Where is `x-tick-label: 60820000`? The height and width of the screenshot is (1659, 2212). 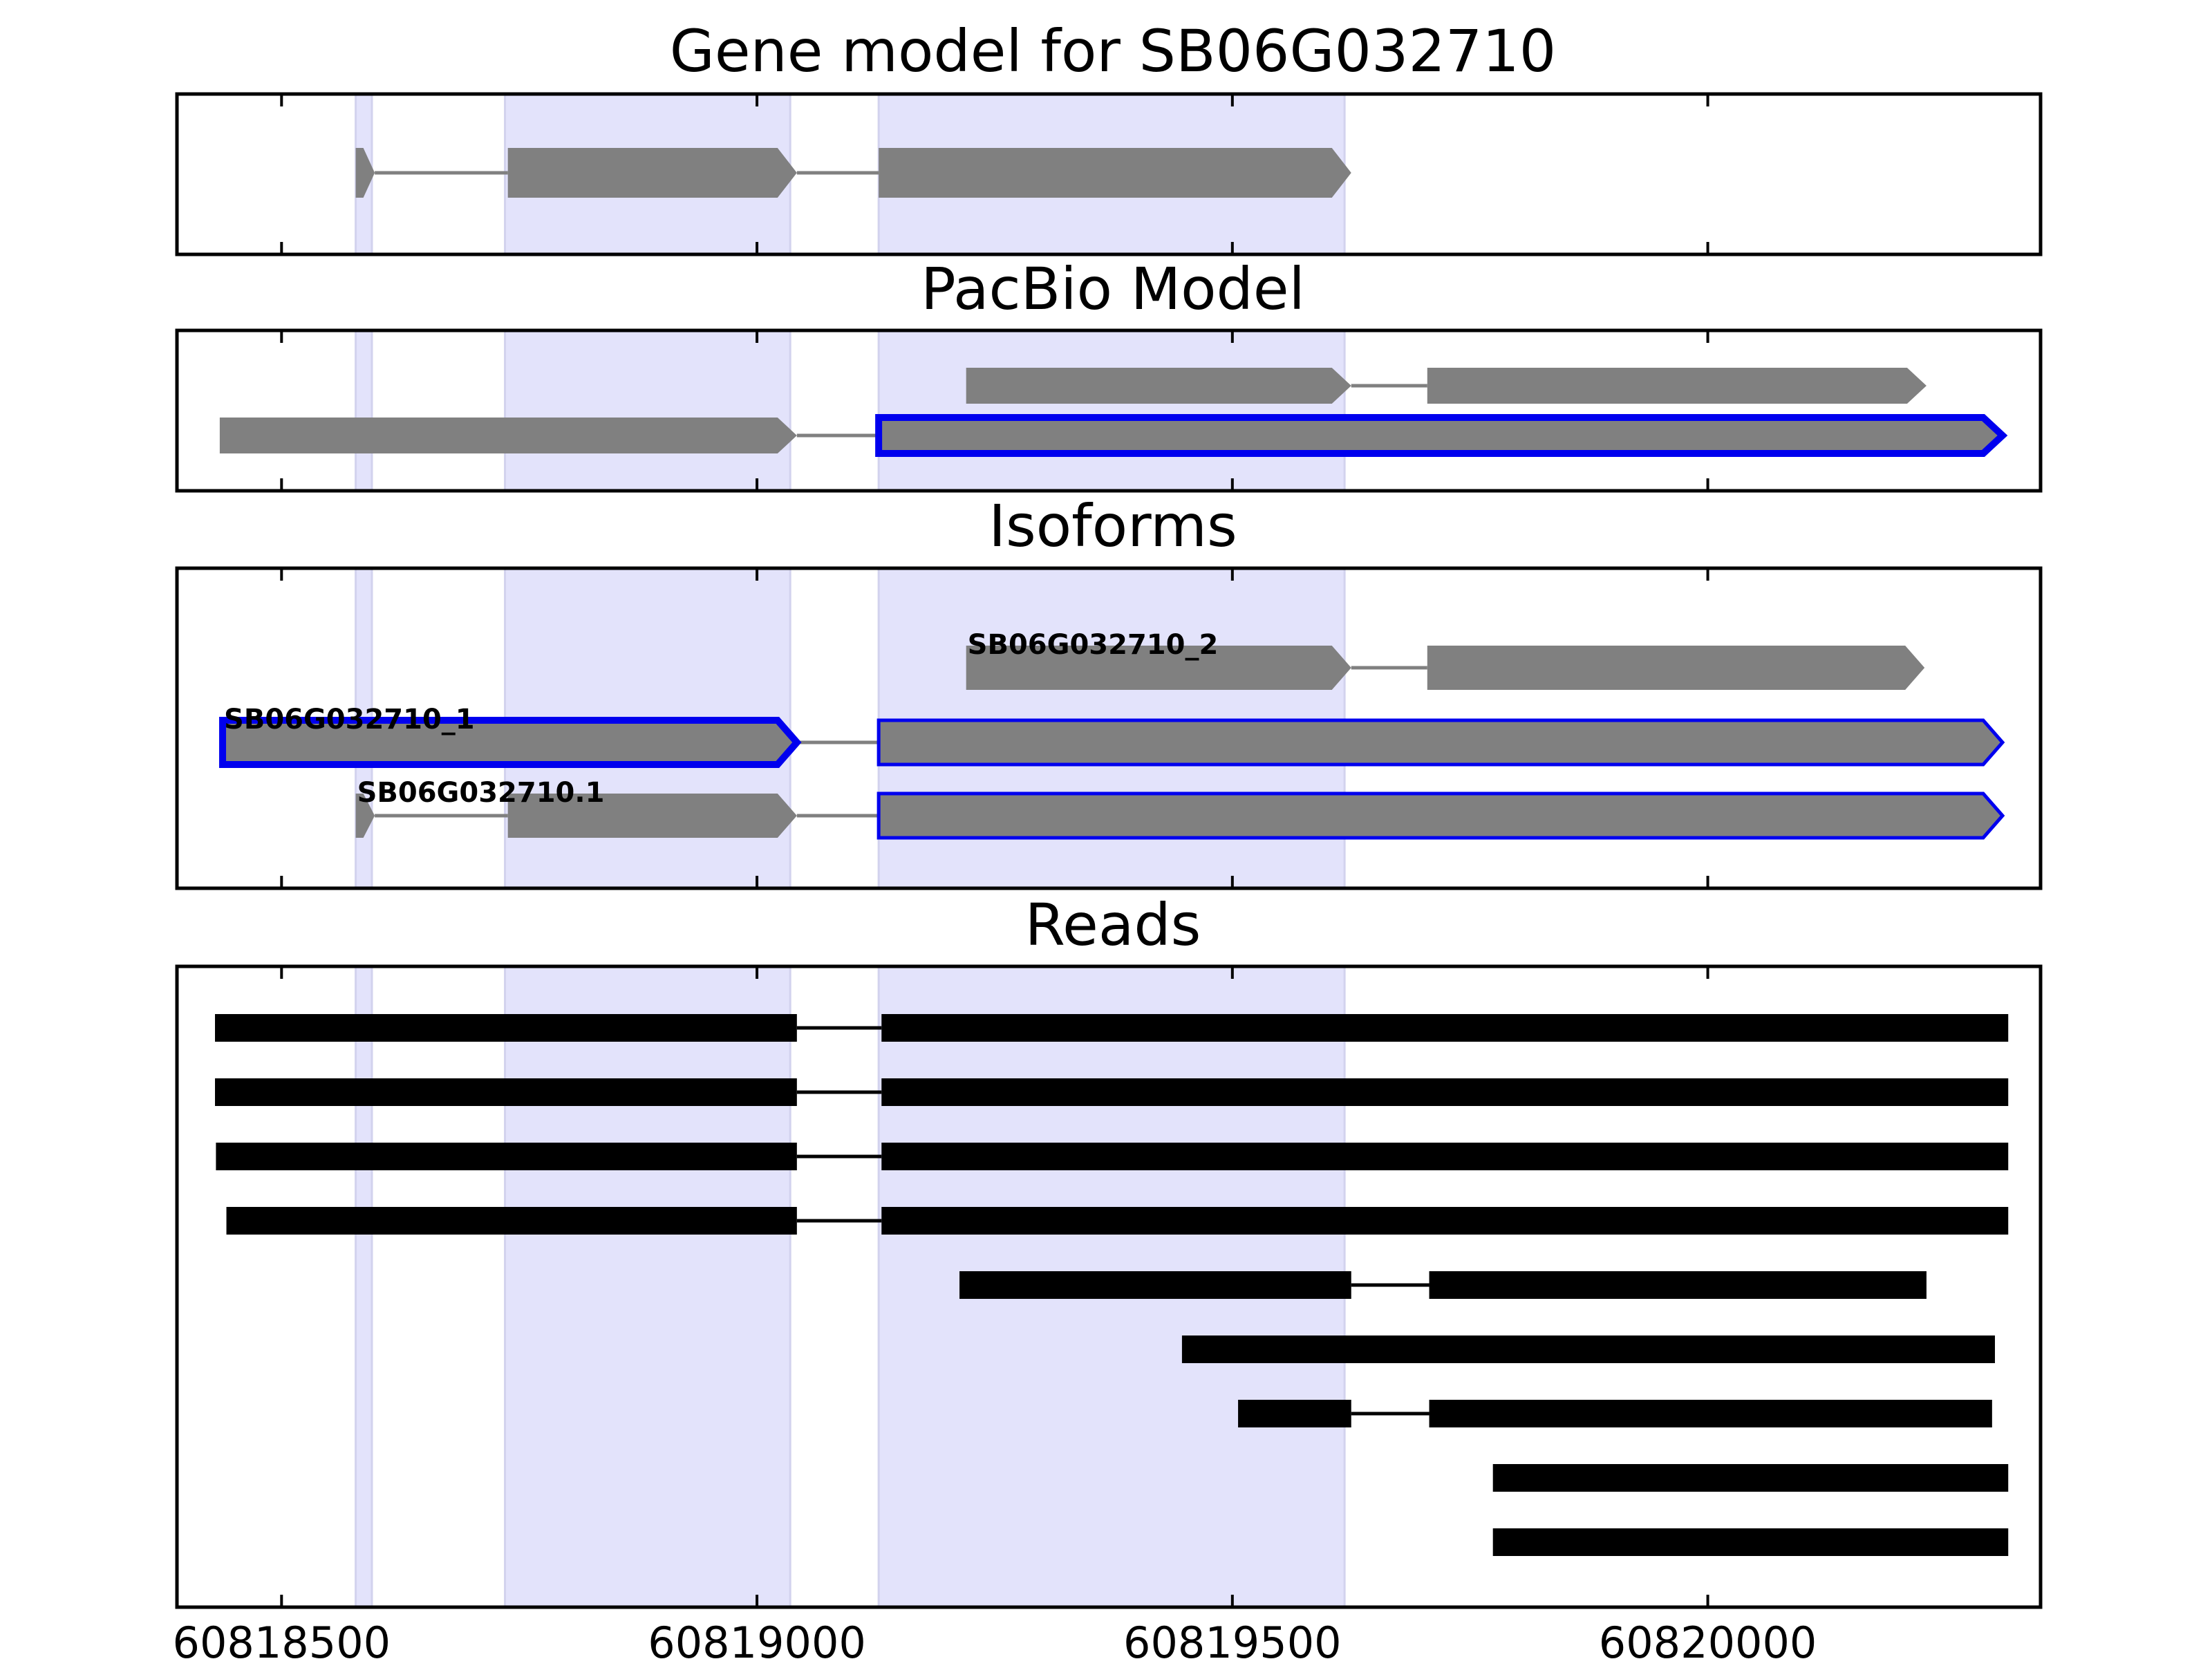
x-tick-label: 60820000 is located at coordinates (1708, 1638).